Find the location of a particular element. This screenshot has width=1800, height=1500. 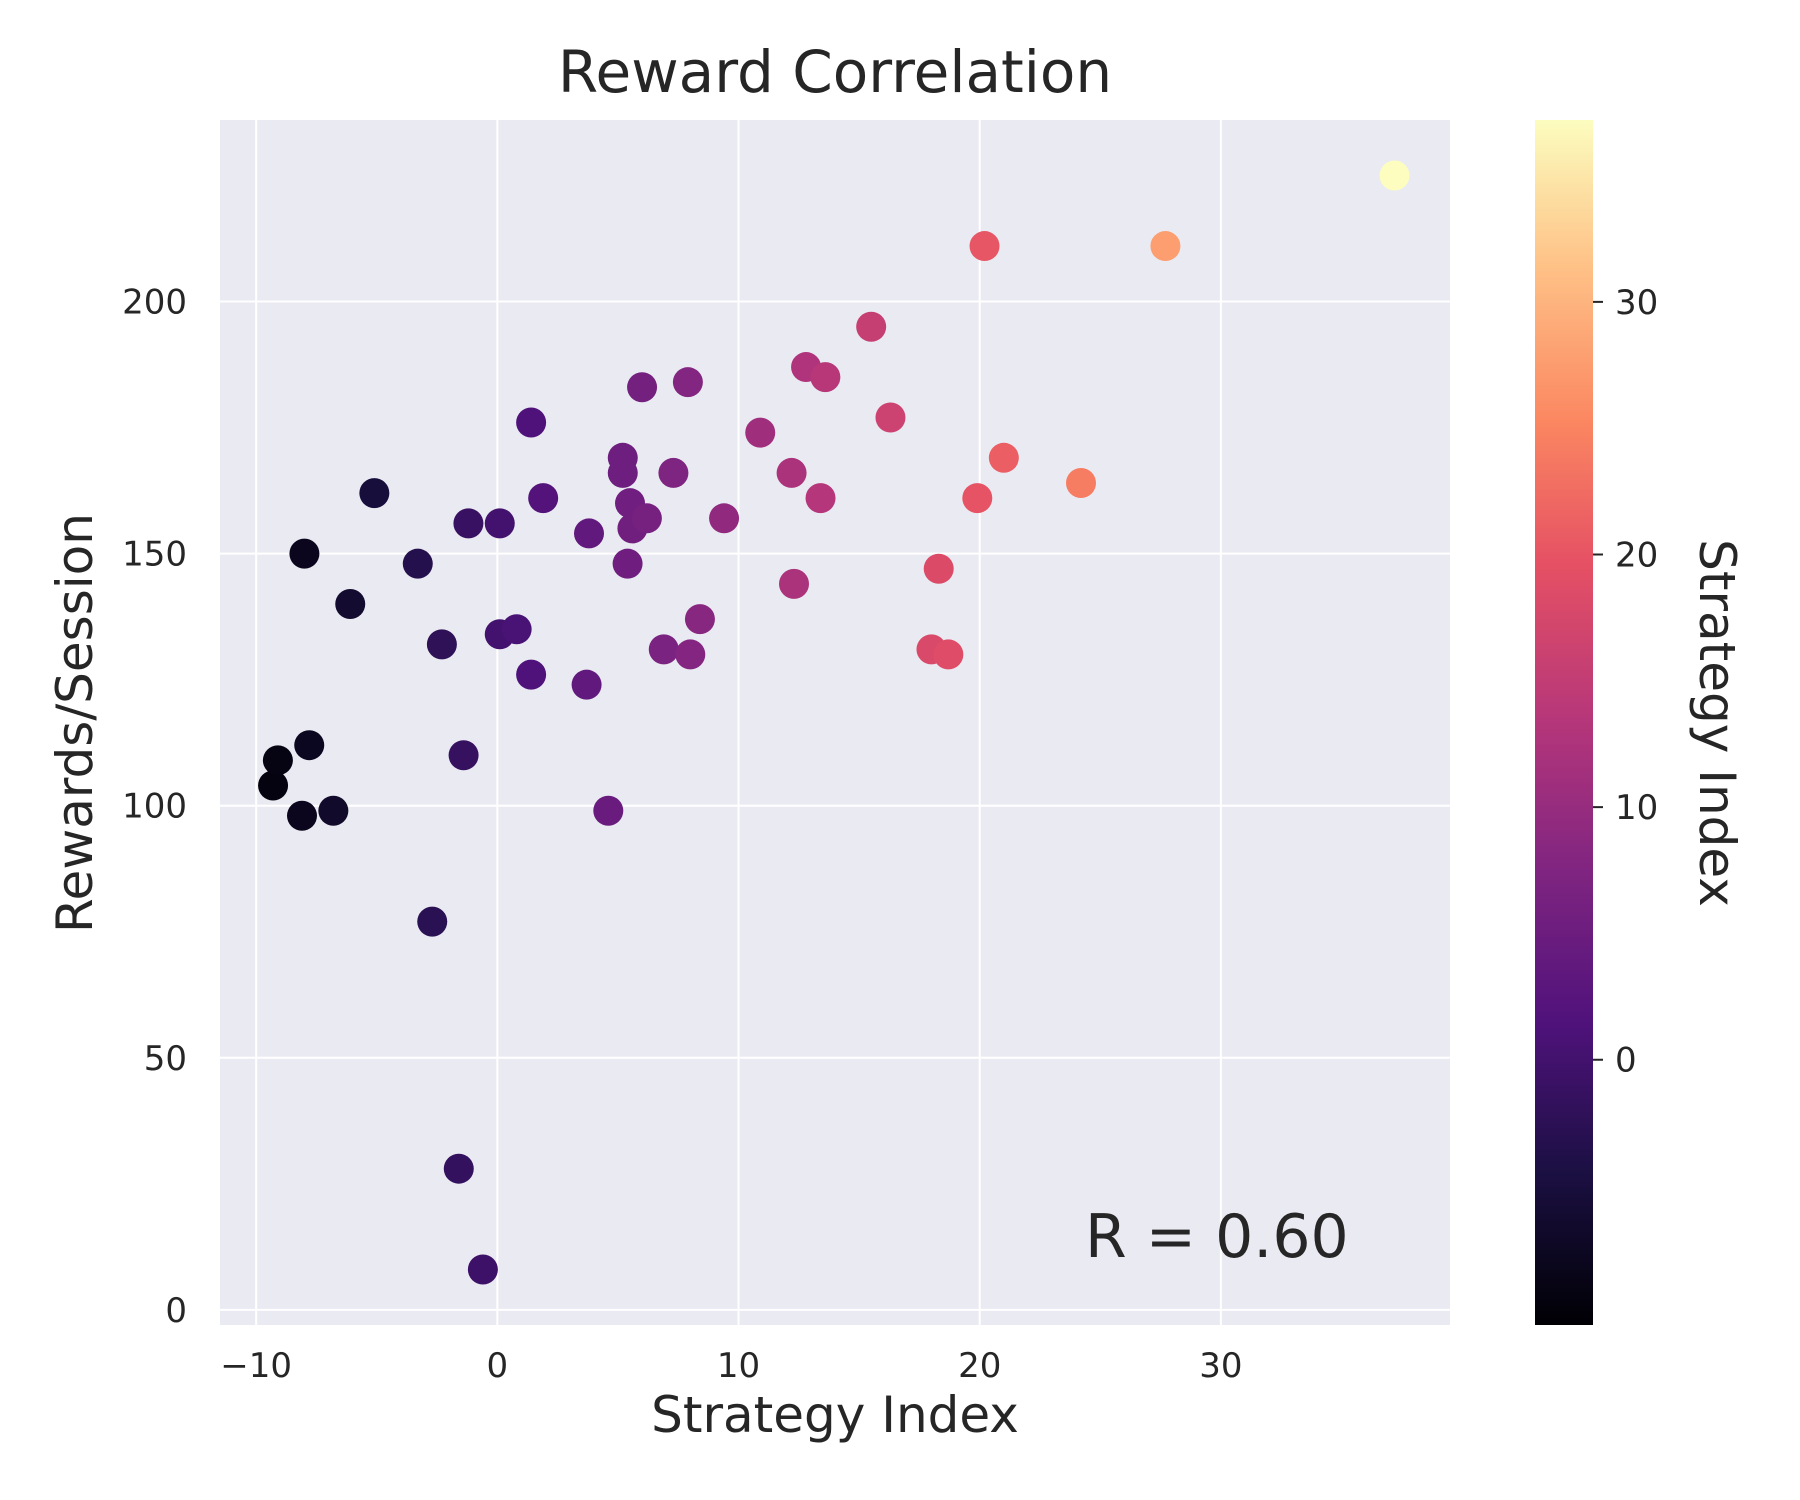

x-axis-ticks: −10 0 10 20 30 is located at coordinates (731, 1366).